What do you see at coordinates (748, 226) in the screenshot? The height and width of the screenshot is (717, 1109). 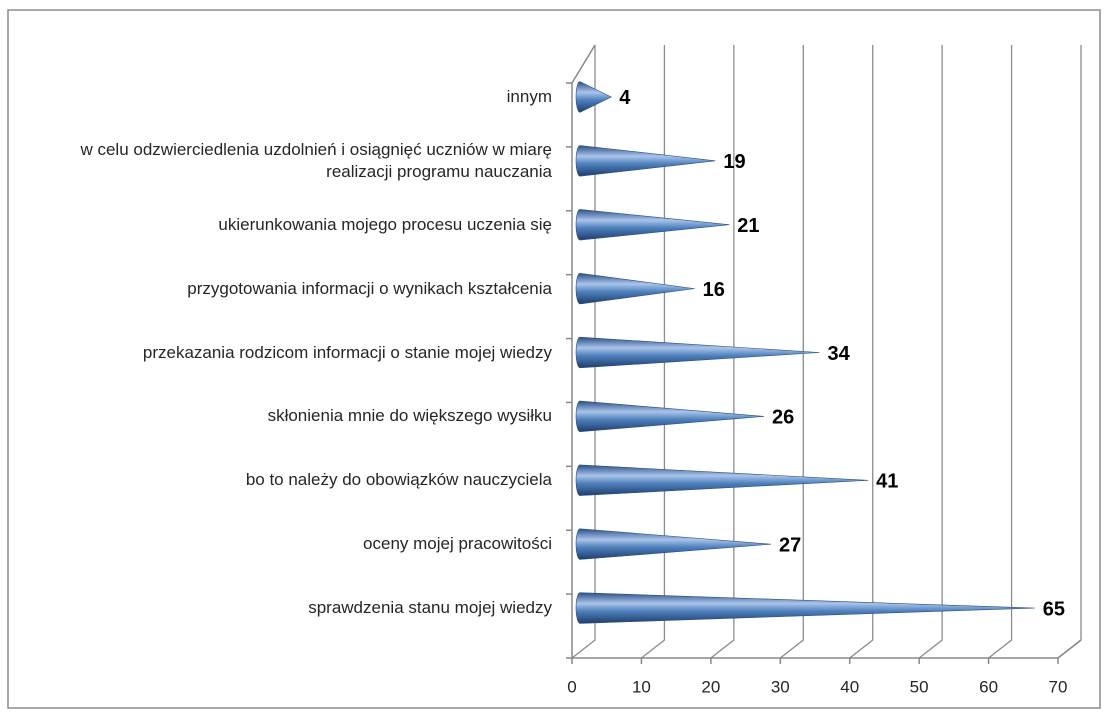 I see `data-label: 21` at bounding box center [748, 226].